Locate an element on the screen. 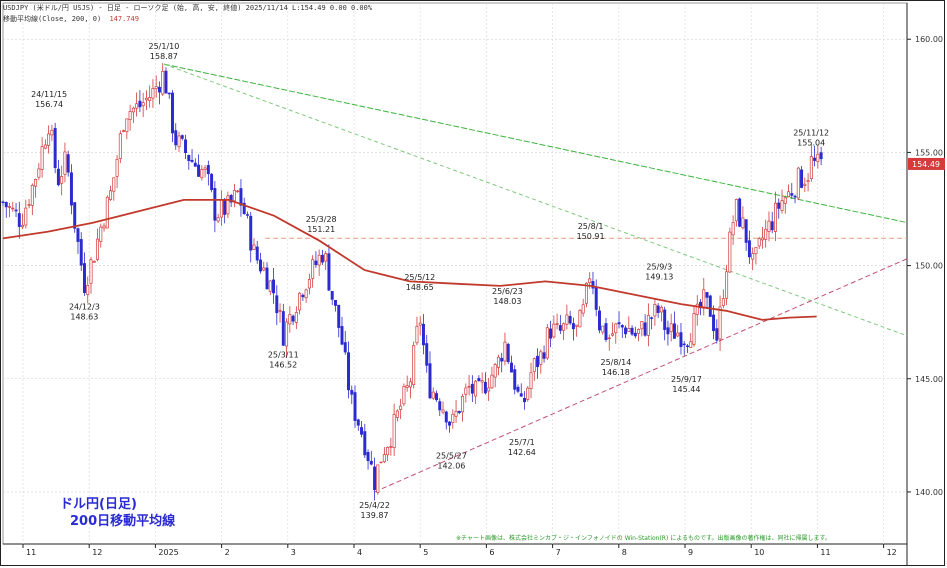 The height and width of the screenshot is (568, 947). annotation-date: 25/4/22 is located at coordinates (374, 505).